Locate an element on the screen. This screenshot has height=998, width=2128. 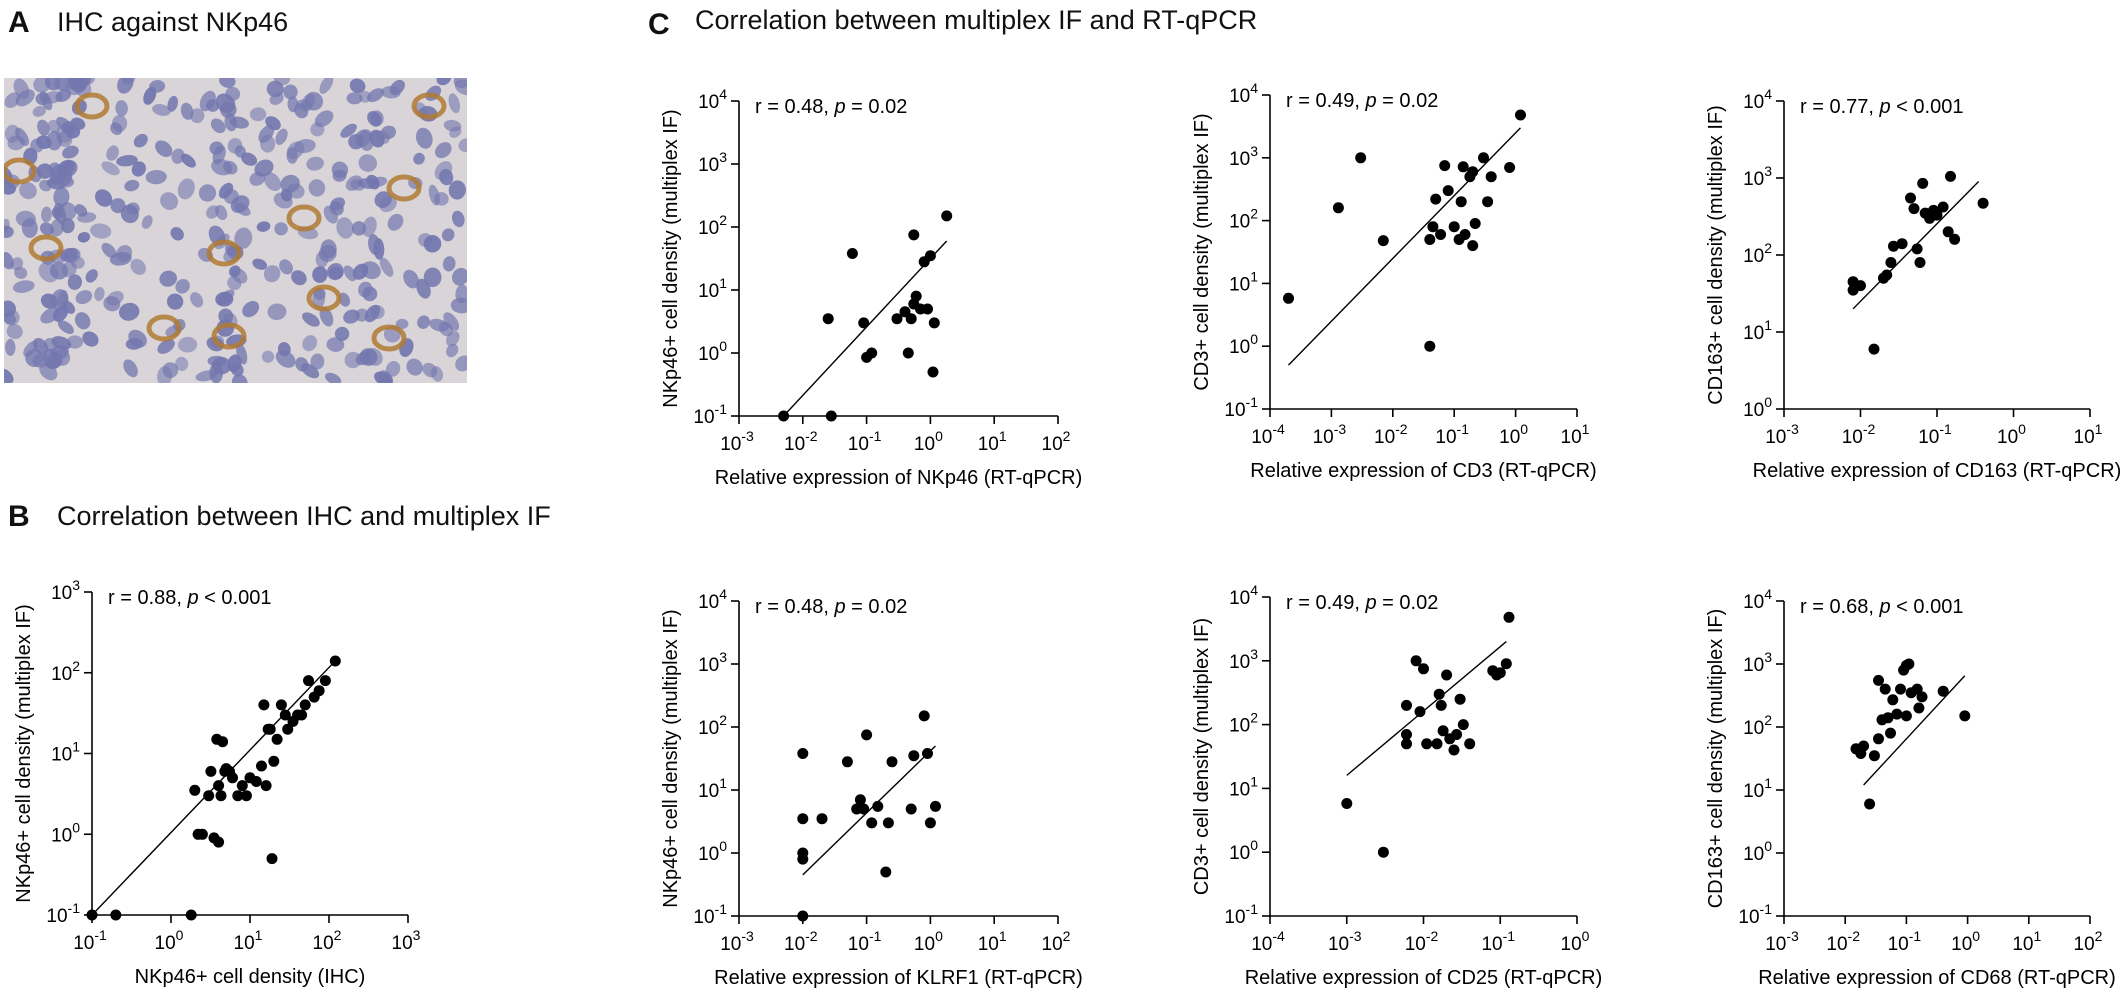
y-tick-label: 10¹ is located at coordinates (1243, 281).